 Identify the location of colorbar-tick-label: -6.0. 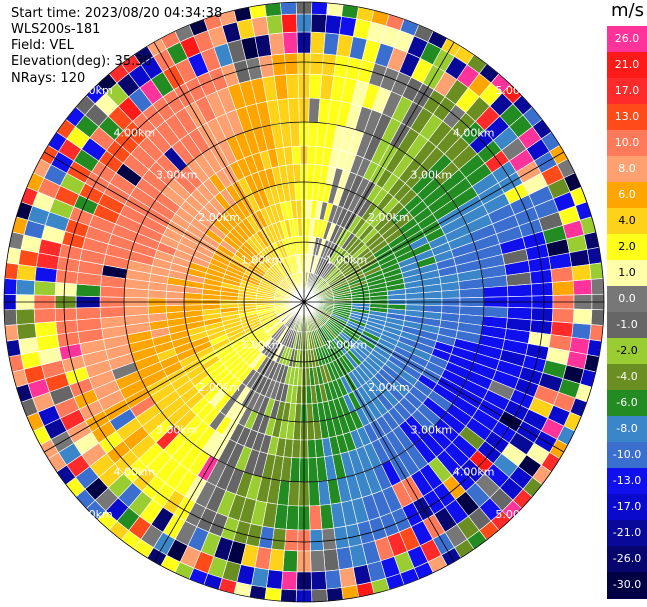
(627, 402).